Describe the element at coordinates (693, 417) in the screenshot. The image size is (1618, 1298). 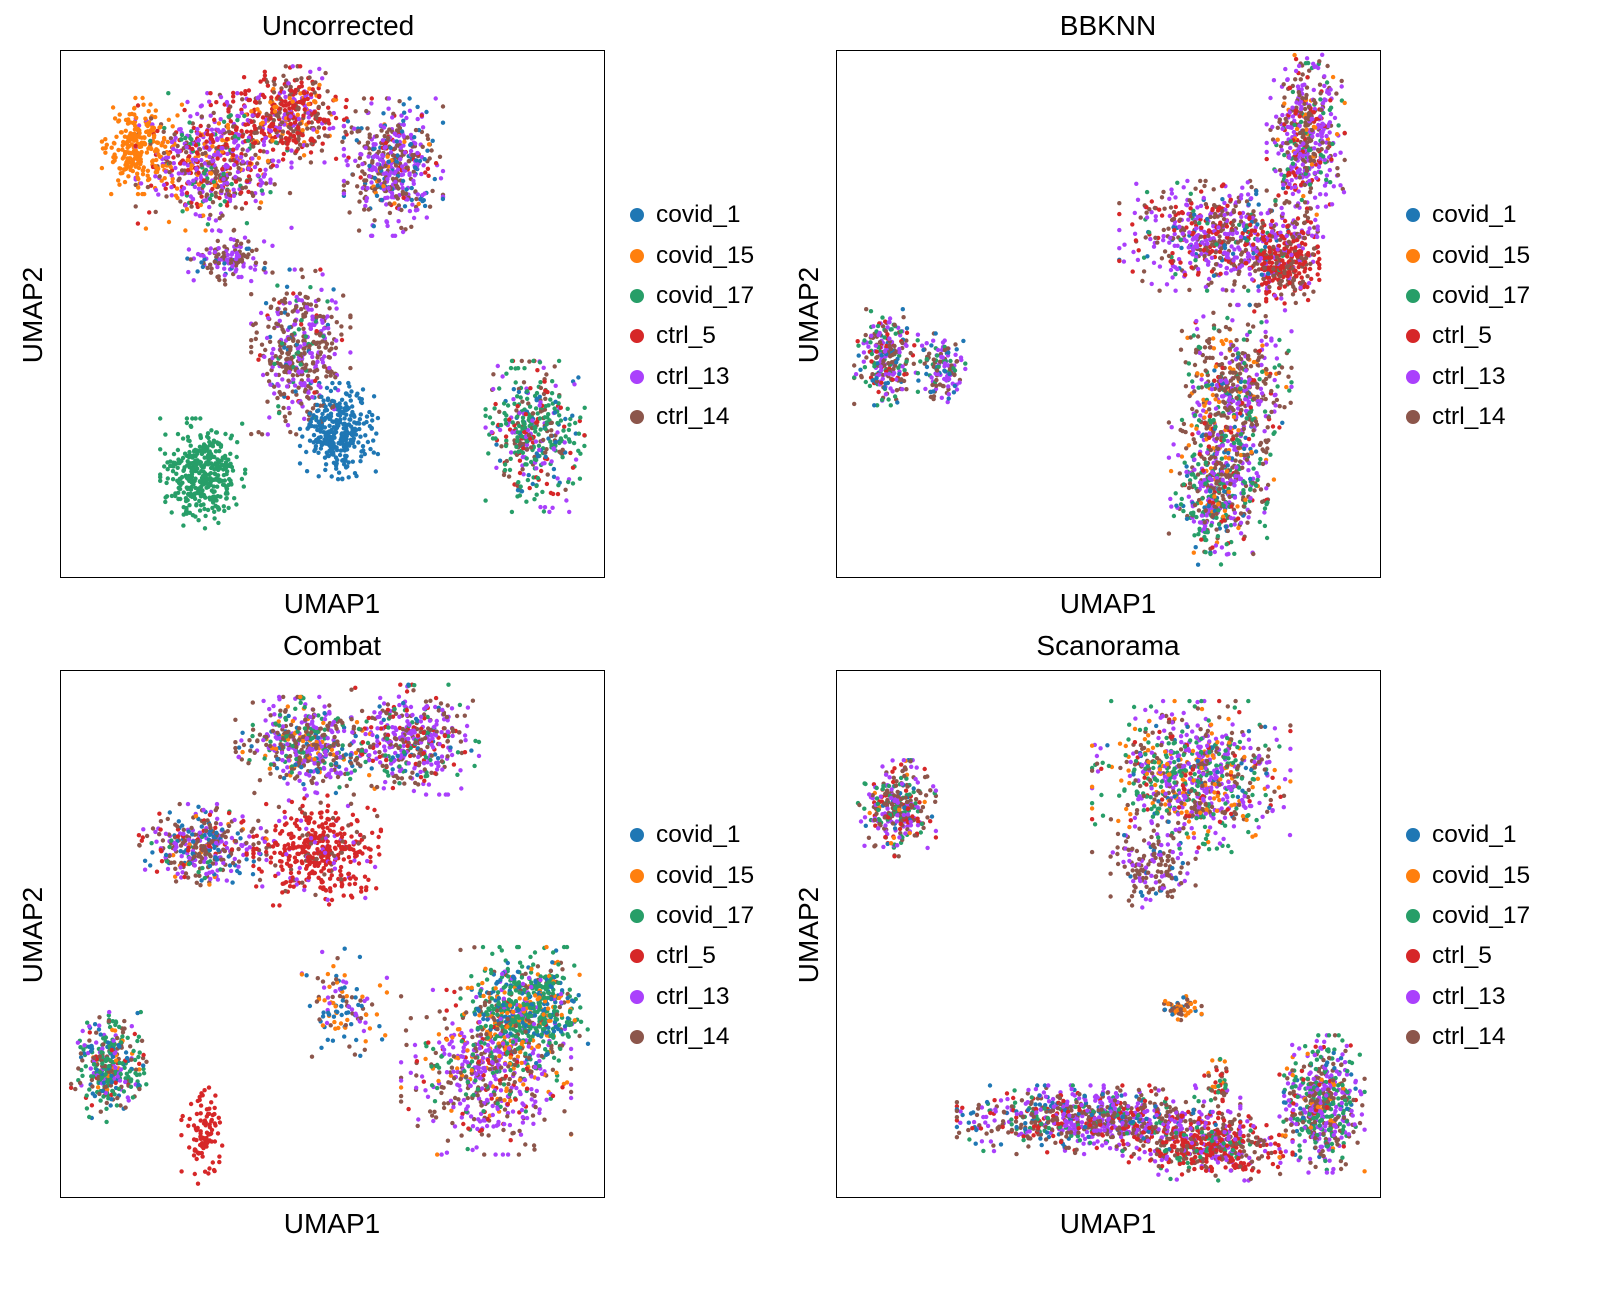
I see `legend-label: ctrl_14` at that location.